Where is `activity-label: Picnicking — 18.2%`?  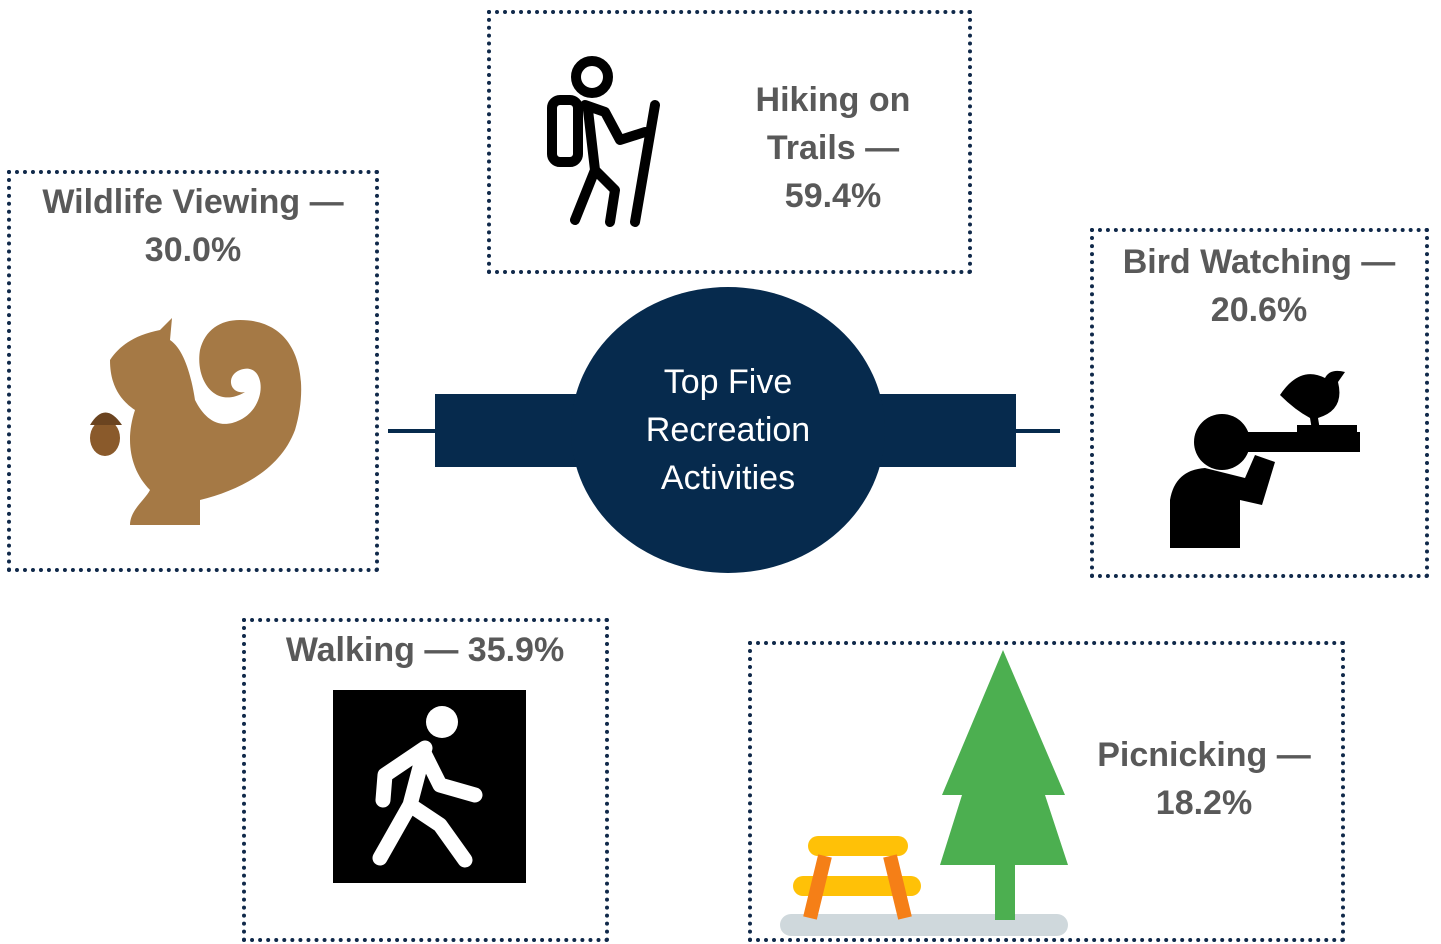 activity-label: Picnicking — 18.2% is located at coordinates (1204, 779).